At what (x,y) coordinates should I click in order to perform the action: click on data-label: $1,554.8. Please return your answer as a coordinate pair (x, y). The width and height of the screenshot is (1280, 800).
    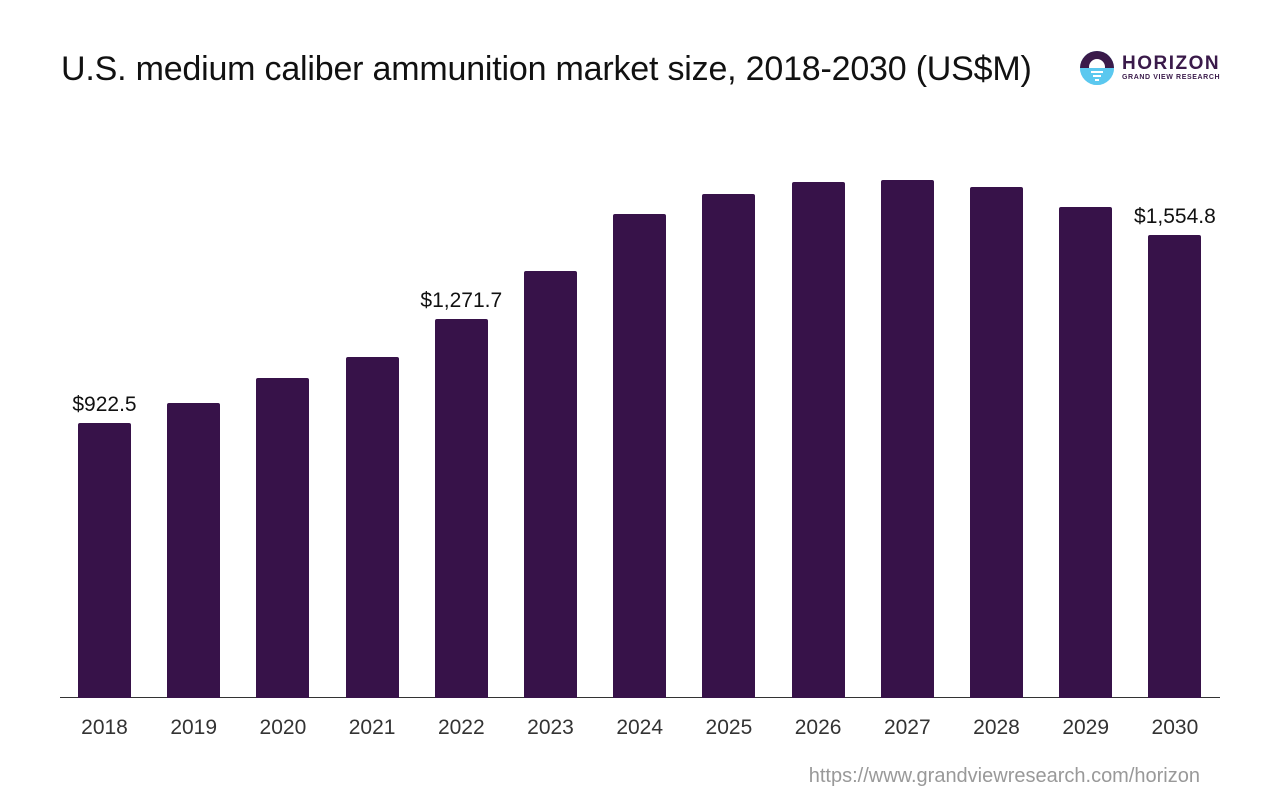
    Looking at the image, I should click on (1175, 216).